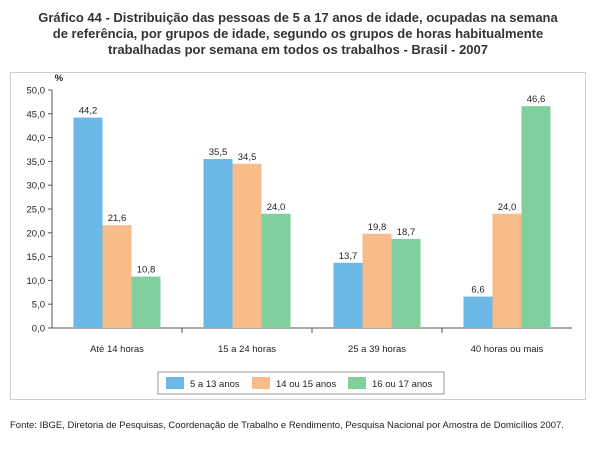 This screenshot has width=596, height=454. I want to click on legend-label: 16 ou 17 anos, so click(402, 384).